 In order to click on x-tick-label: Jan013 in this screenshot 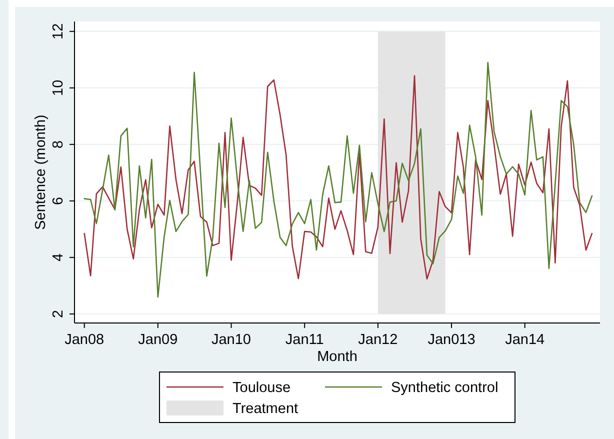, I will do `click(452, 340)`.